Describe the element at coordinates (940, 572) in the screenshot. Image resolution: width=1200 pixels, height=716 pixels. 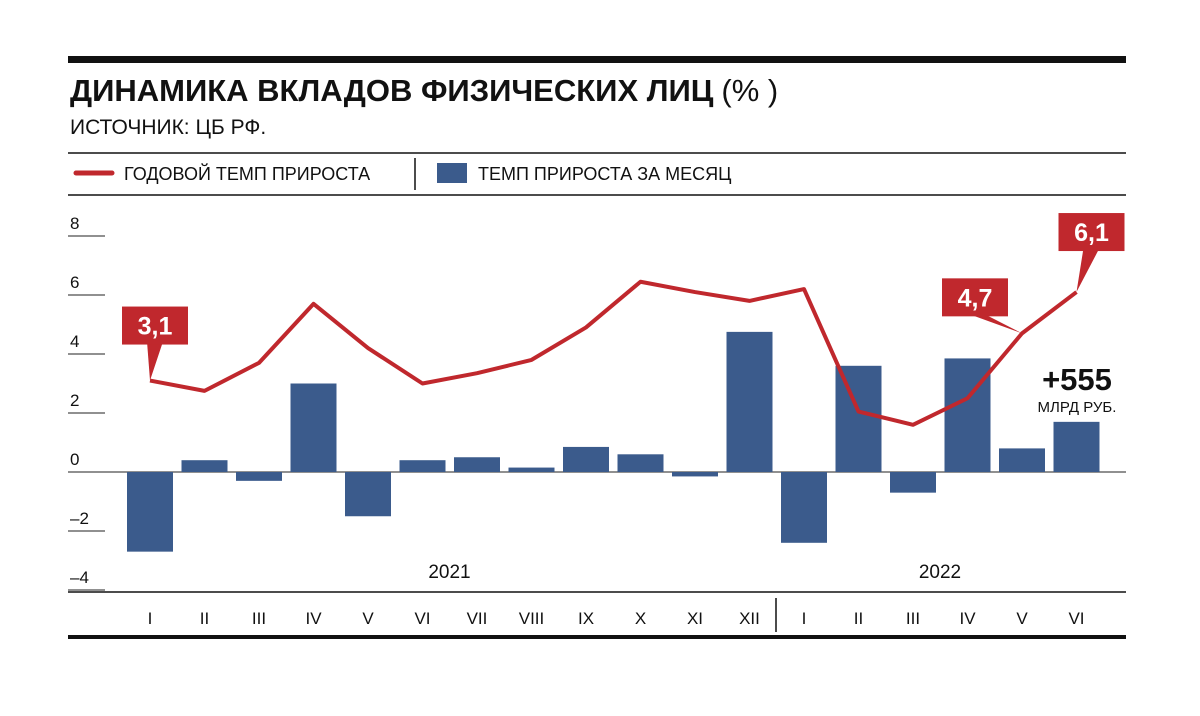
I see `year-label: 2022` at that location.